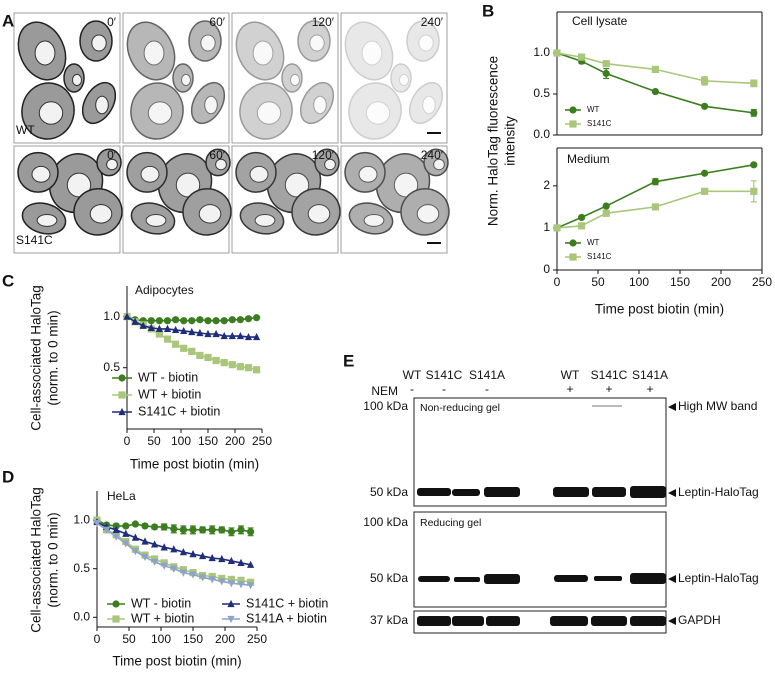  I want to click on band-label: GAPDH, so click(699, 620).